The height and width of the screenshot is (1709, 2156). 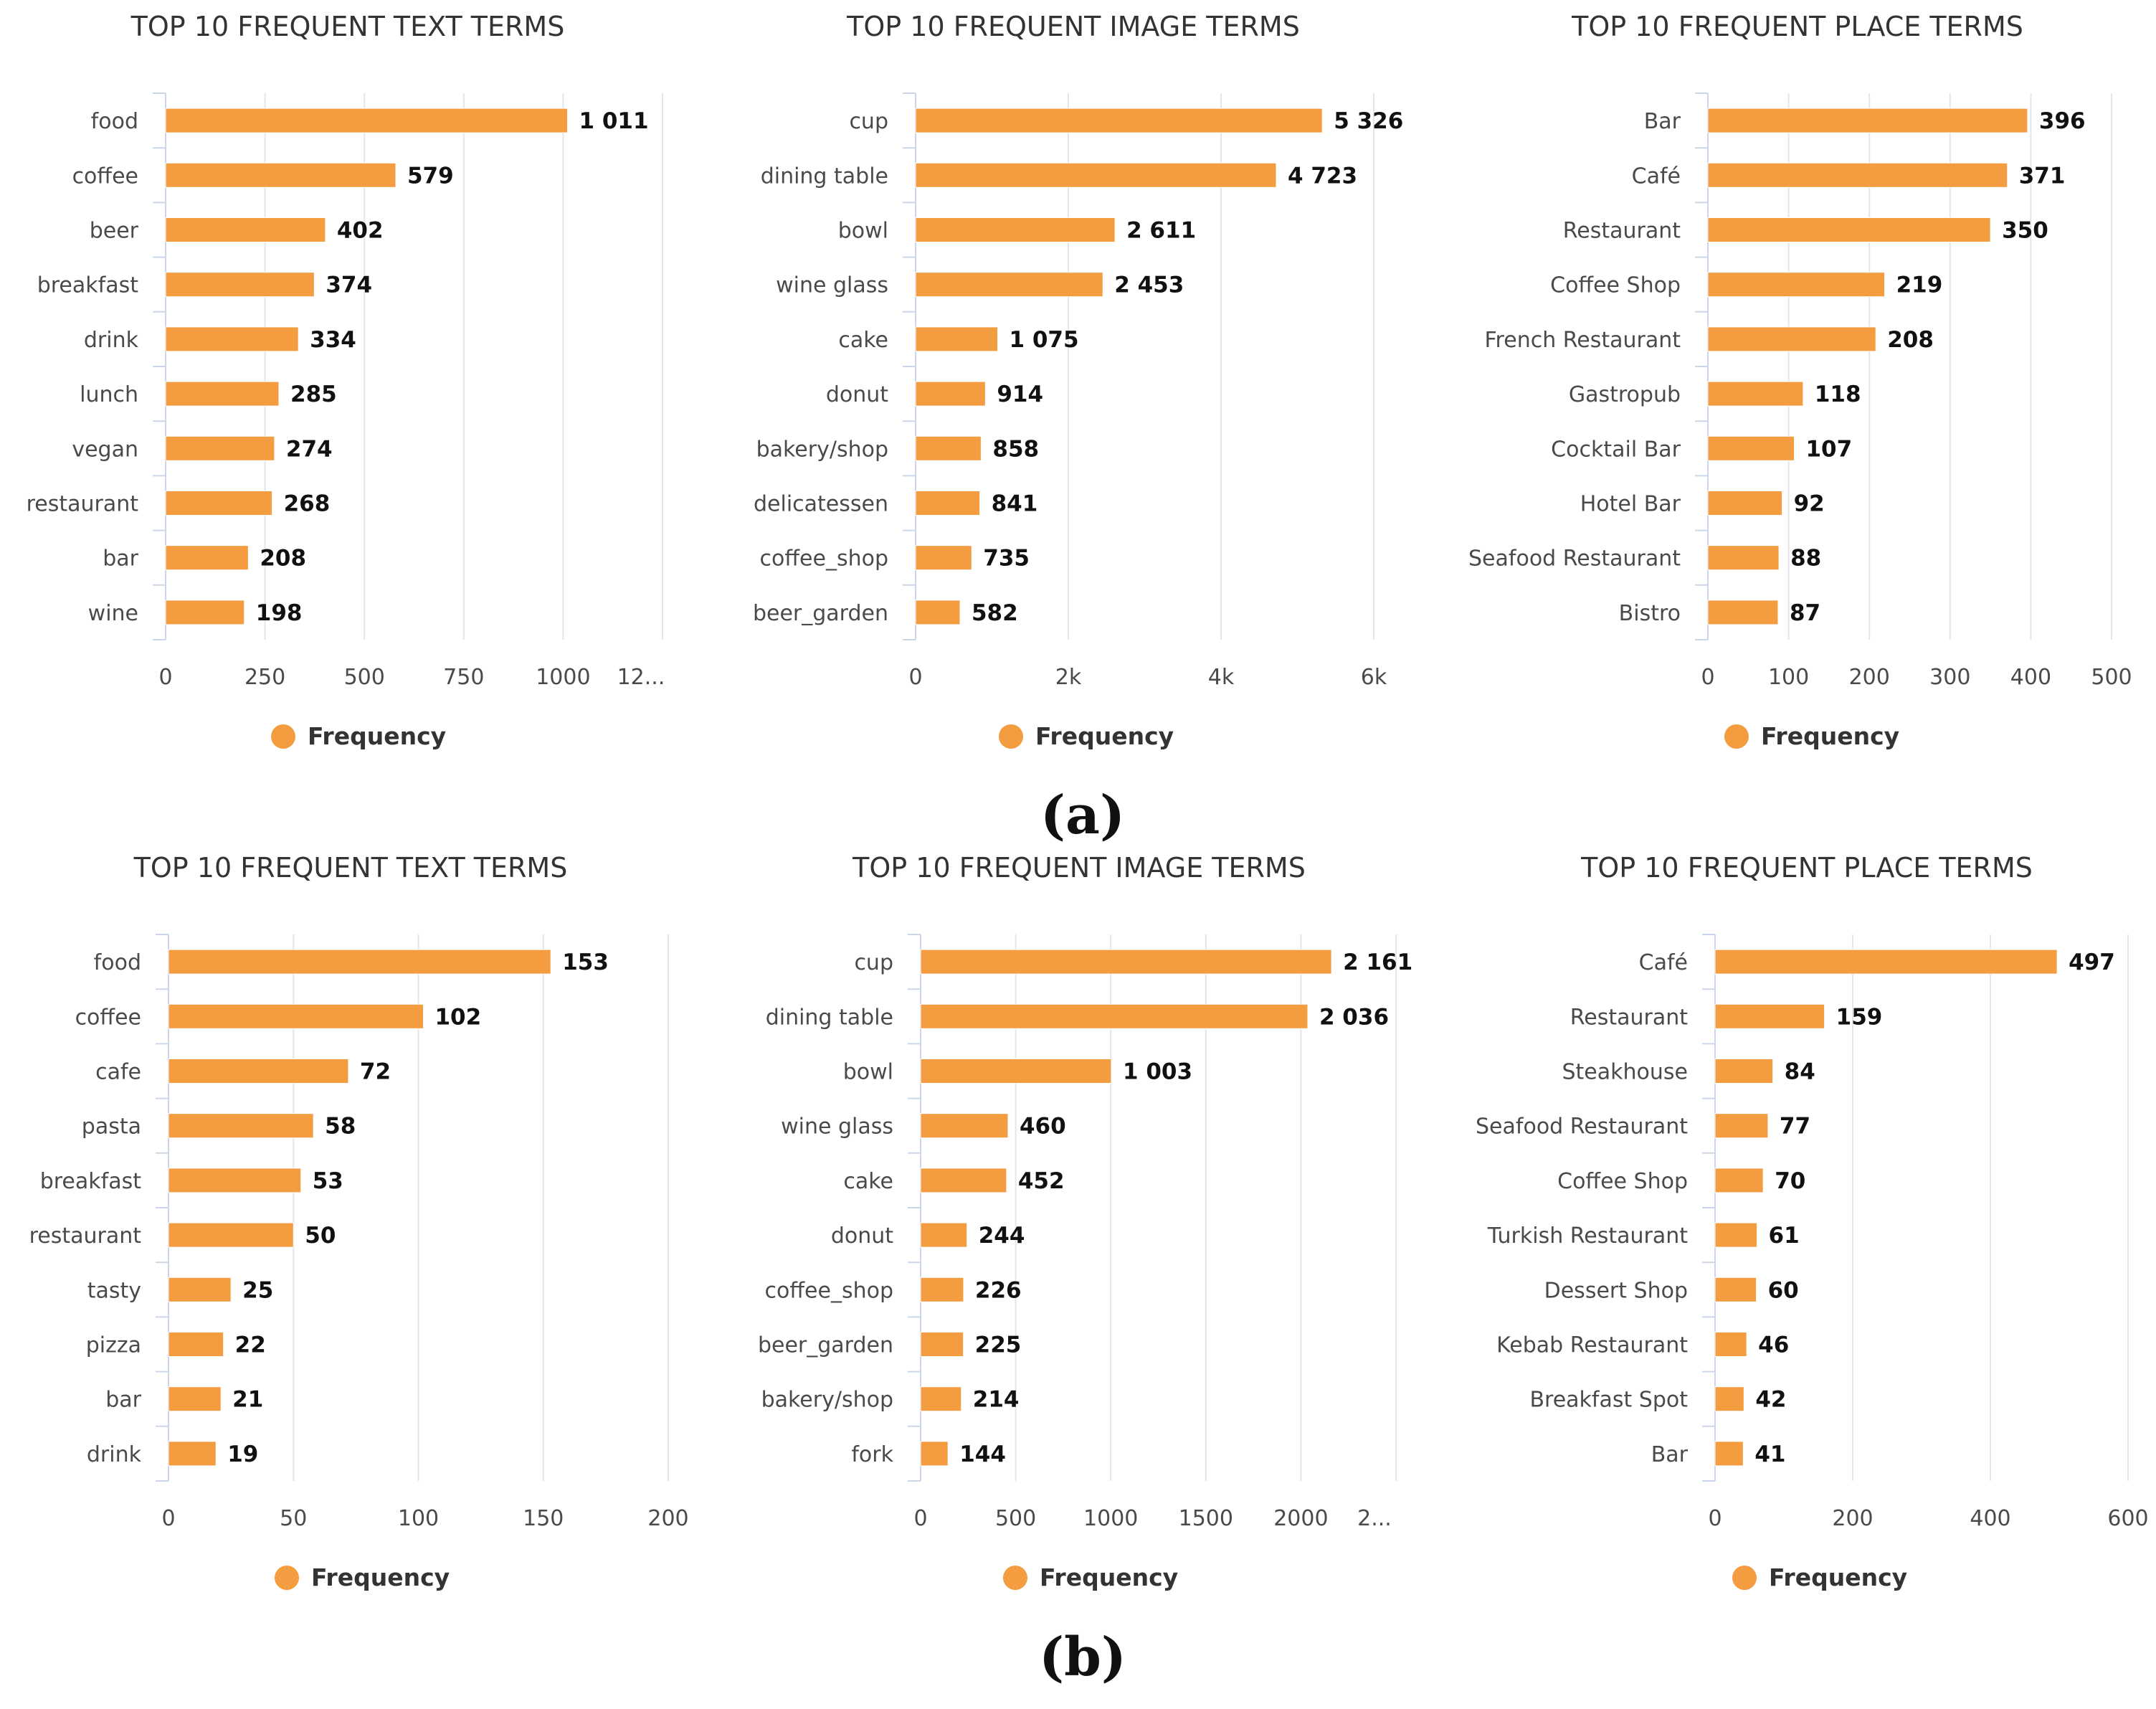 What do you see at coordinates (1582, 340) in the screenshot?
I see `category-label: French Restaurant` at bounding box center [1582, 340].